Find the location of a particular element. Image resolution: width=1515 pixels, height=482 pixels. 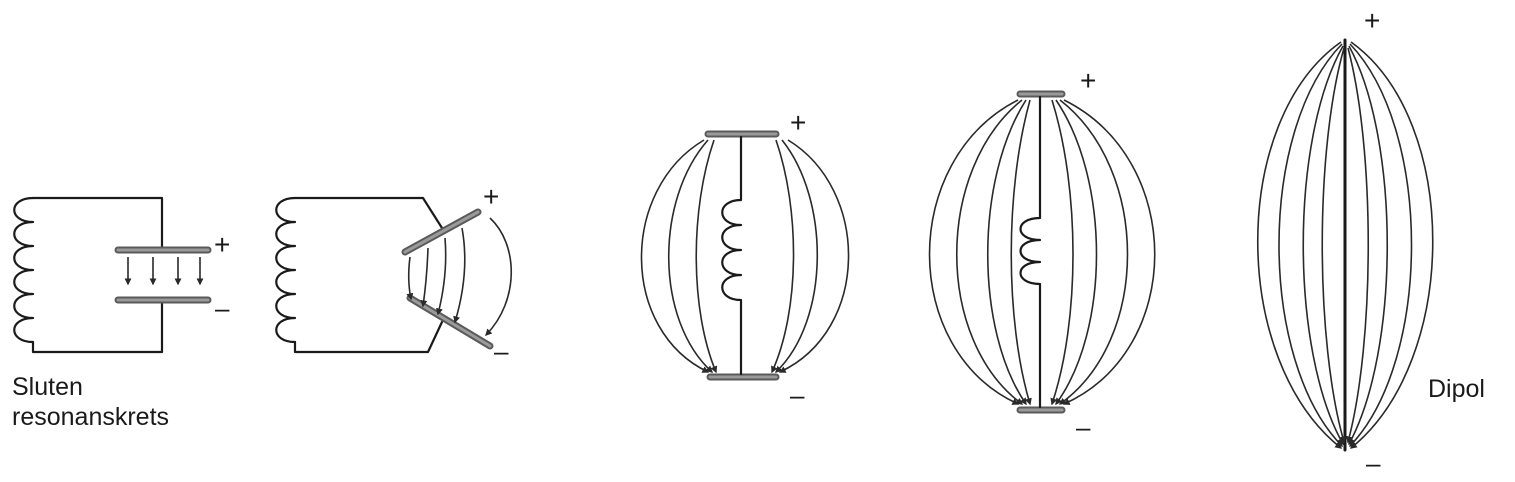

stage-dipole: + – is located at coordinates (1345, 241).